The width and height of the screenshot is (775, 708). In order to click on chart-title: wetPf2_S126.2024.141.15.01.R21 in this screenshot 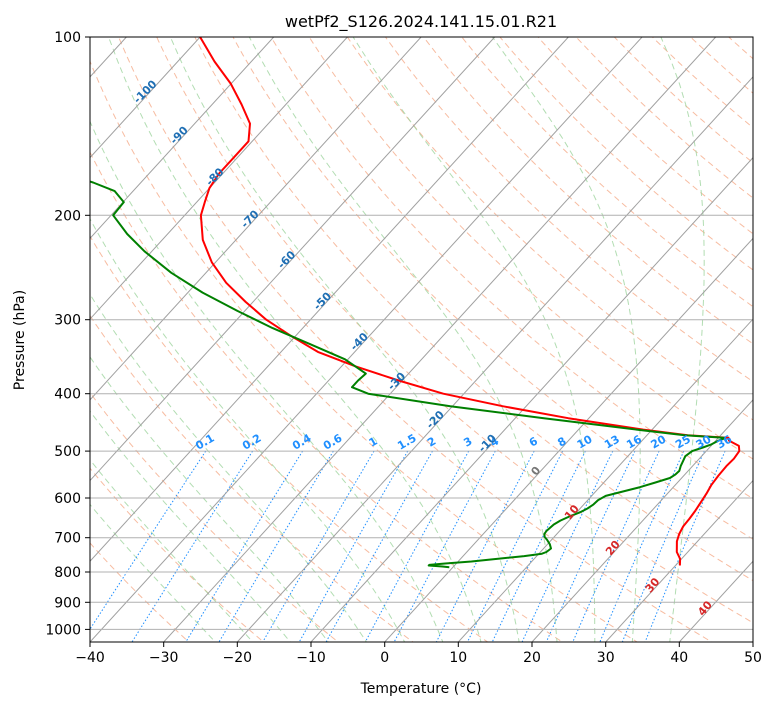, I will do `click(421, 22)`.